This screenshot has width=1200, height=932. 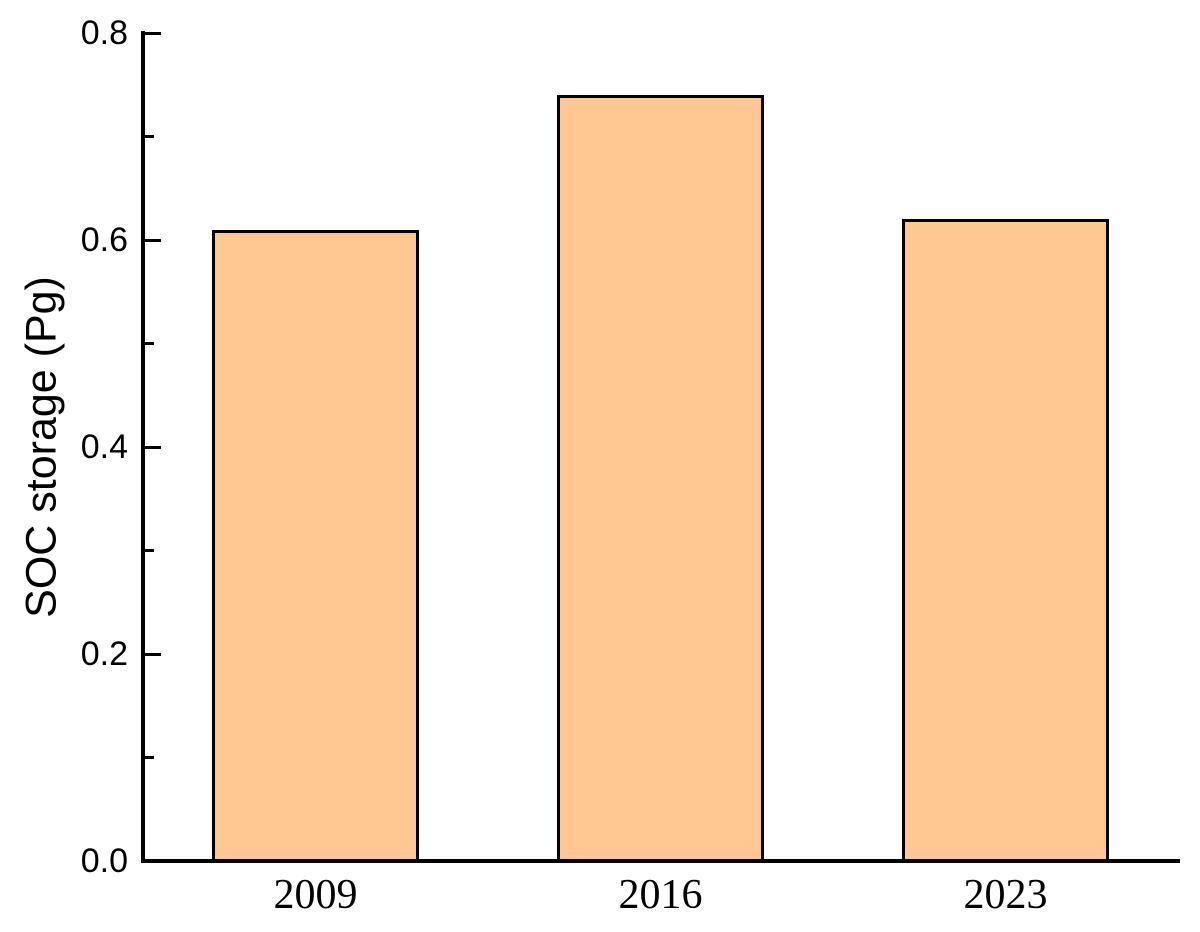 What do you see at coordinates (315, 895) in the screenshot?
I see `x-tick-label-2009: 2009` at bounding box center [315, 895].